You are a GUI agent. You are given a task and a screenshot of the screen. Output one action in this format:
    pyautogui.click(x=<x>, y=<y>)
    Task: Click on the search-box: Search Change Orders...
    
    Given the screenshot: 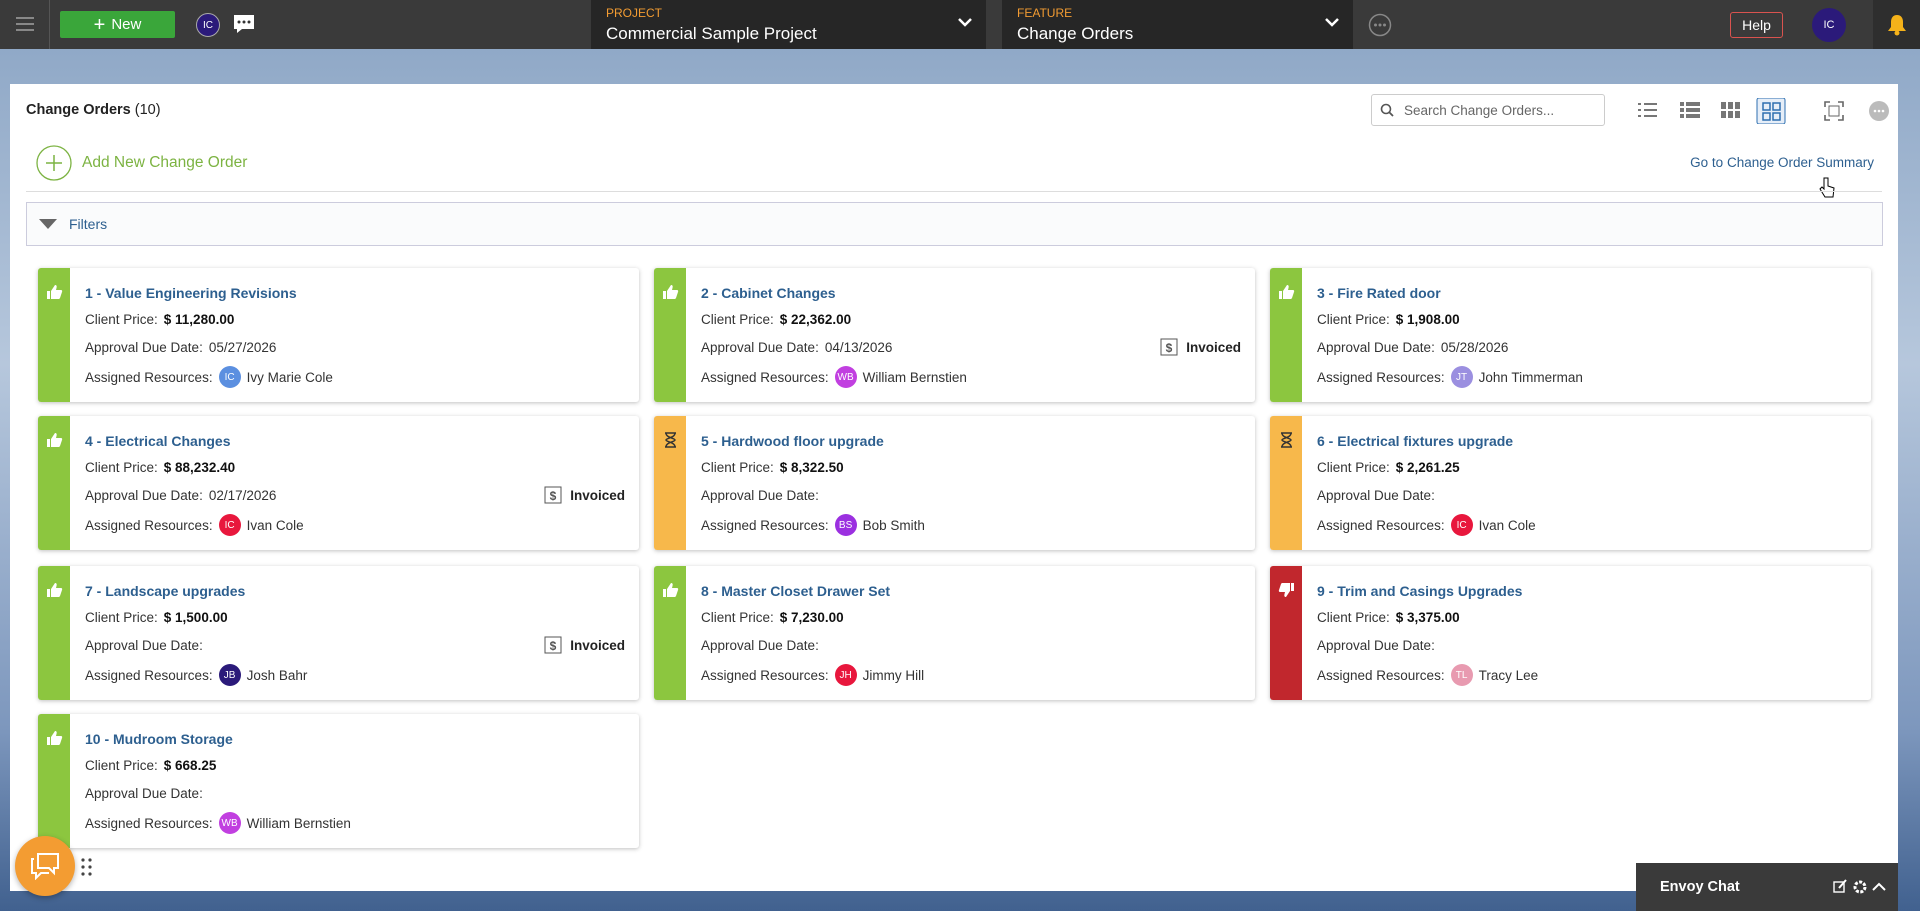 What is the action you would take?
    pyautogui.click(x=1488, y=110)
    